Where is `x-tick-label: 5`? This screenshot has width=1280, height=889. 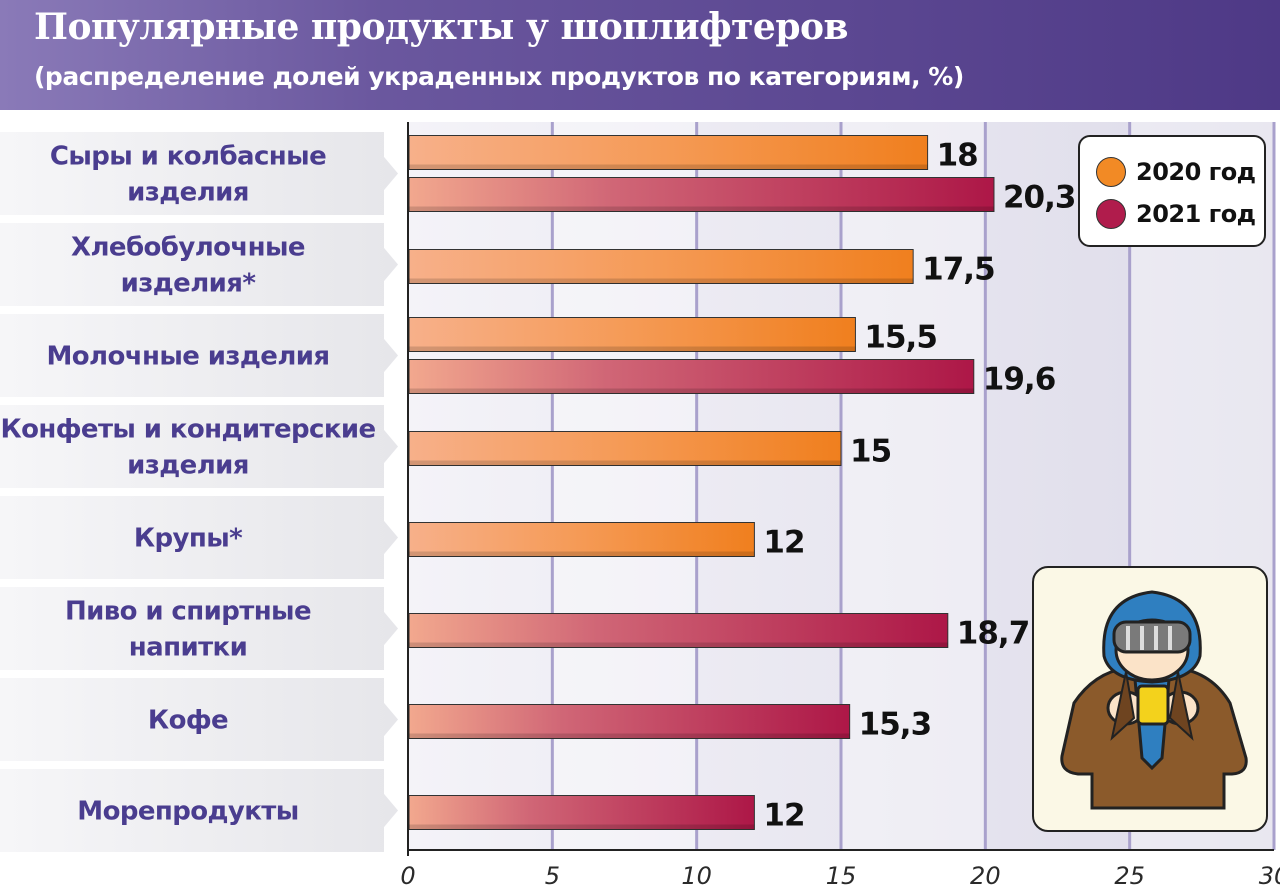
x-tick-label: 5 is located at coordinates (552, 875).